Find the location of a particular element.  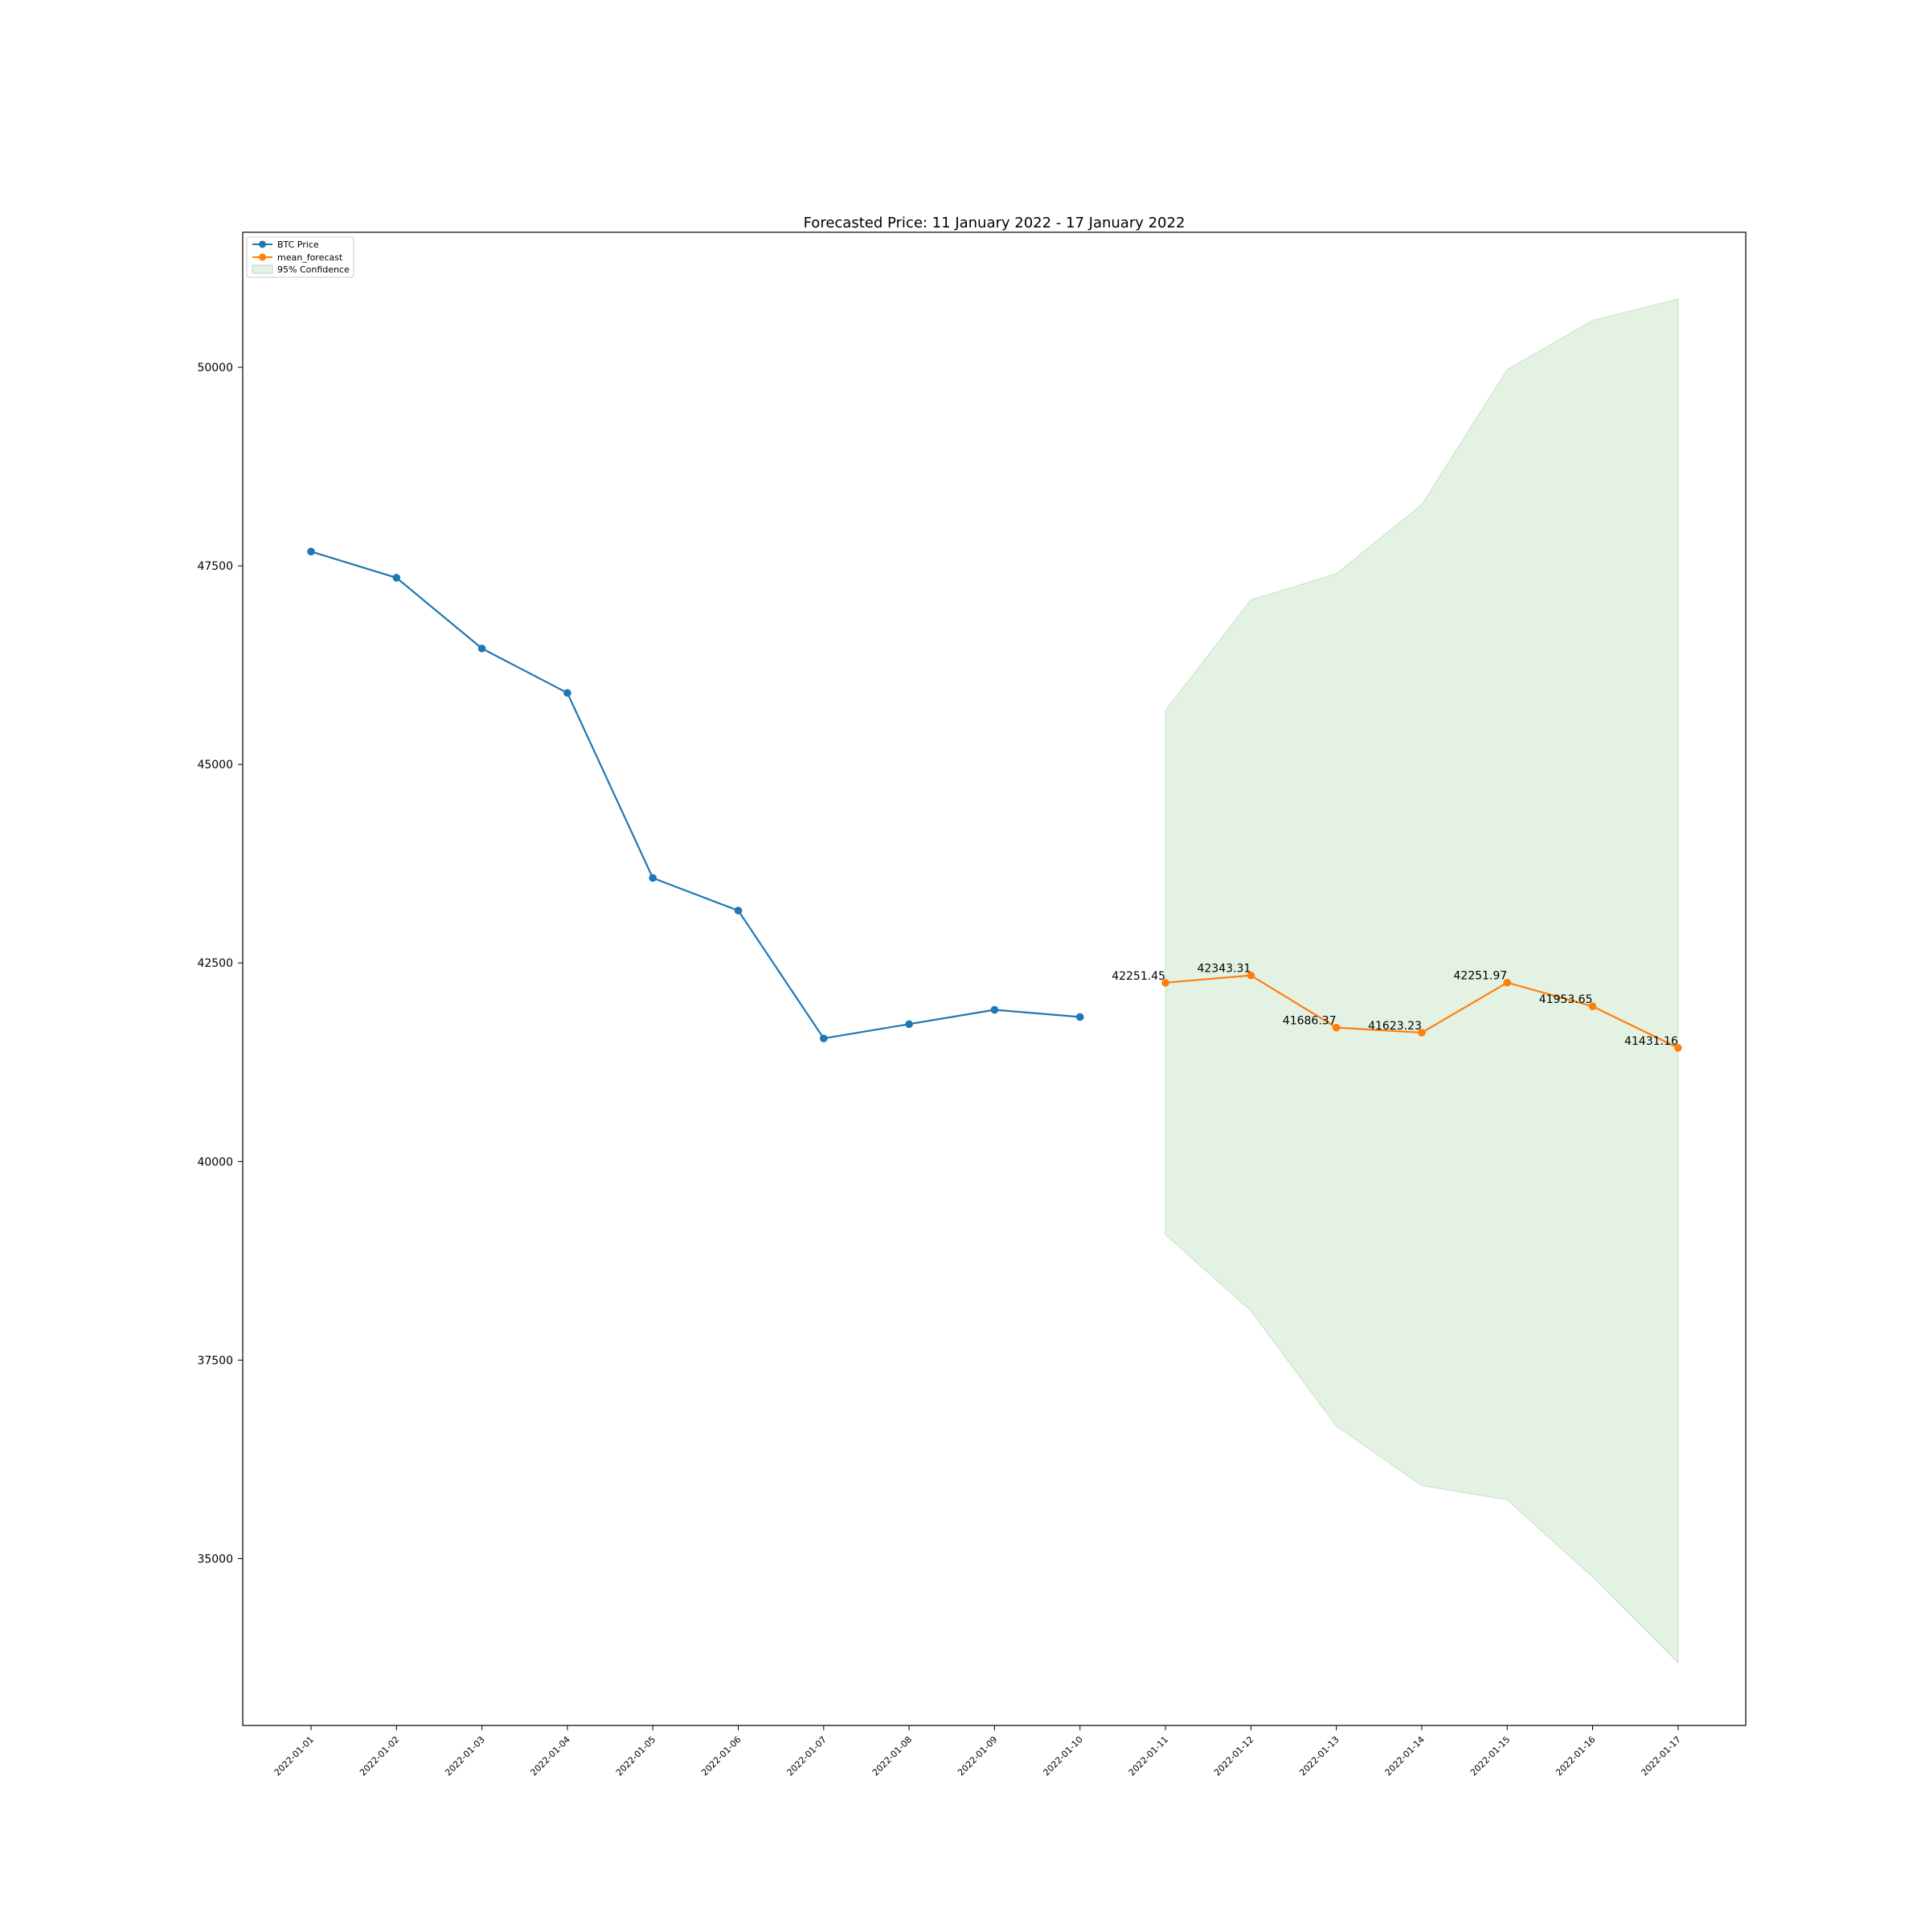

legend-confidence-swatch is located at coordinates (262, 269).